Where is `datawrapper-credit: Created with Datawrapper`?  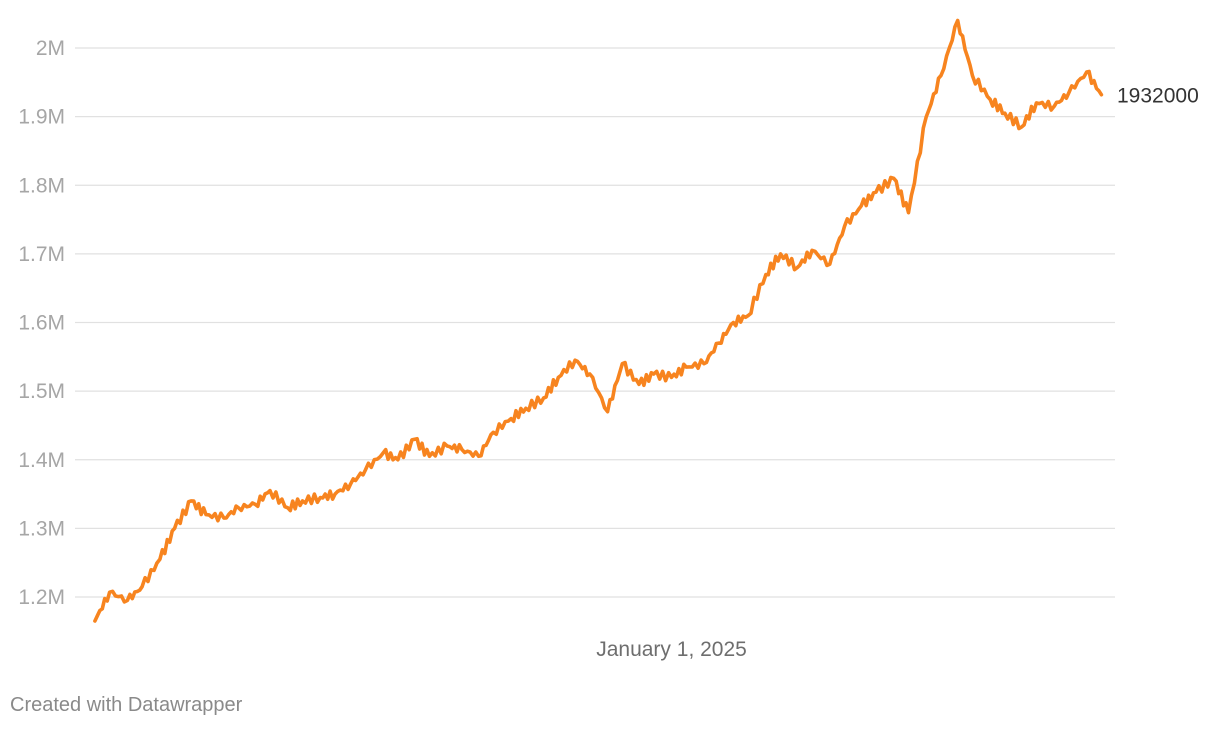 datawrapper-credit: Created with Datawrapper is located at coordinates (126, 705).